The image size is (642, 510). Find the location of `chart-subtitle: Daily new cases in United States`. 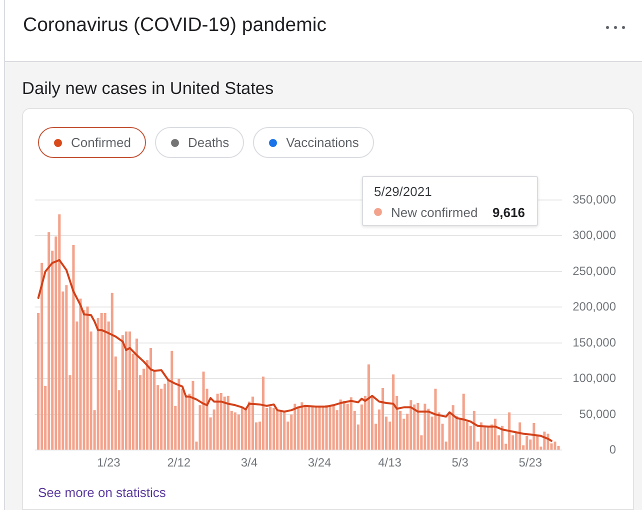

chart-subtitle: Daily new cases in United States is located at coordinates (148, 88).